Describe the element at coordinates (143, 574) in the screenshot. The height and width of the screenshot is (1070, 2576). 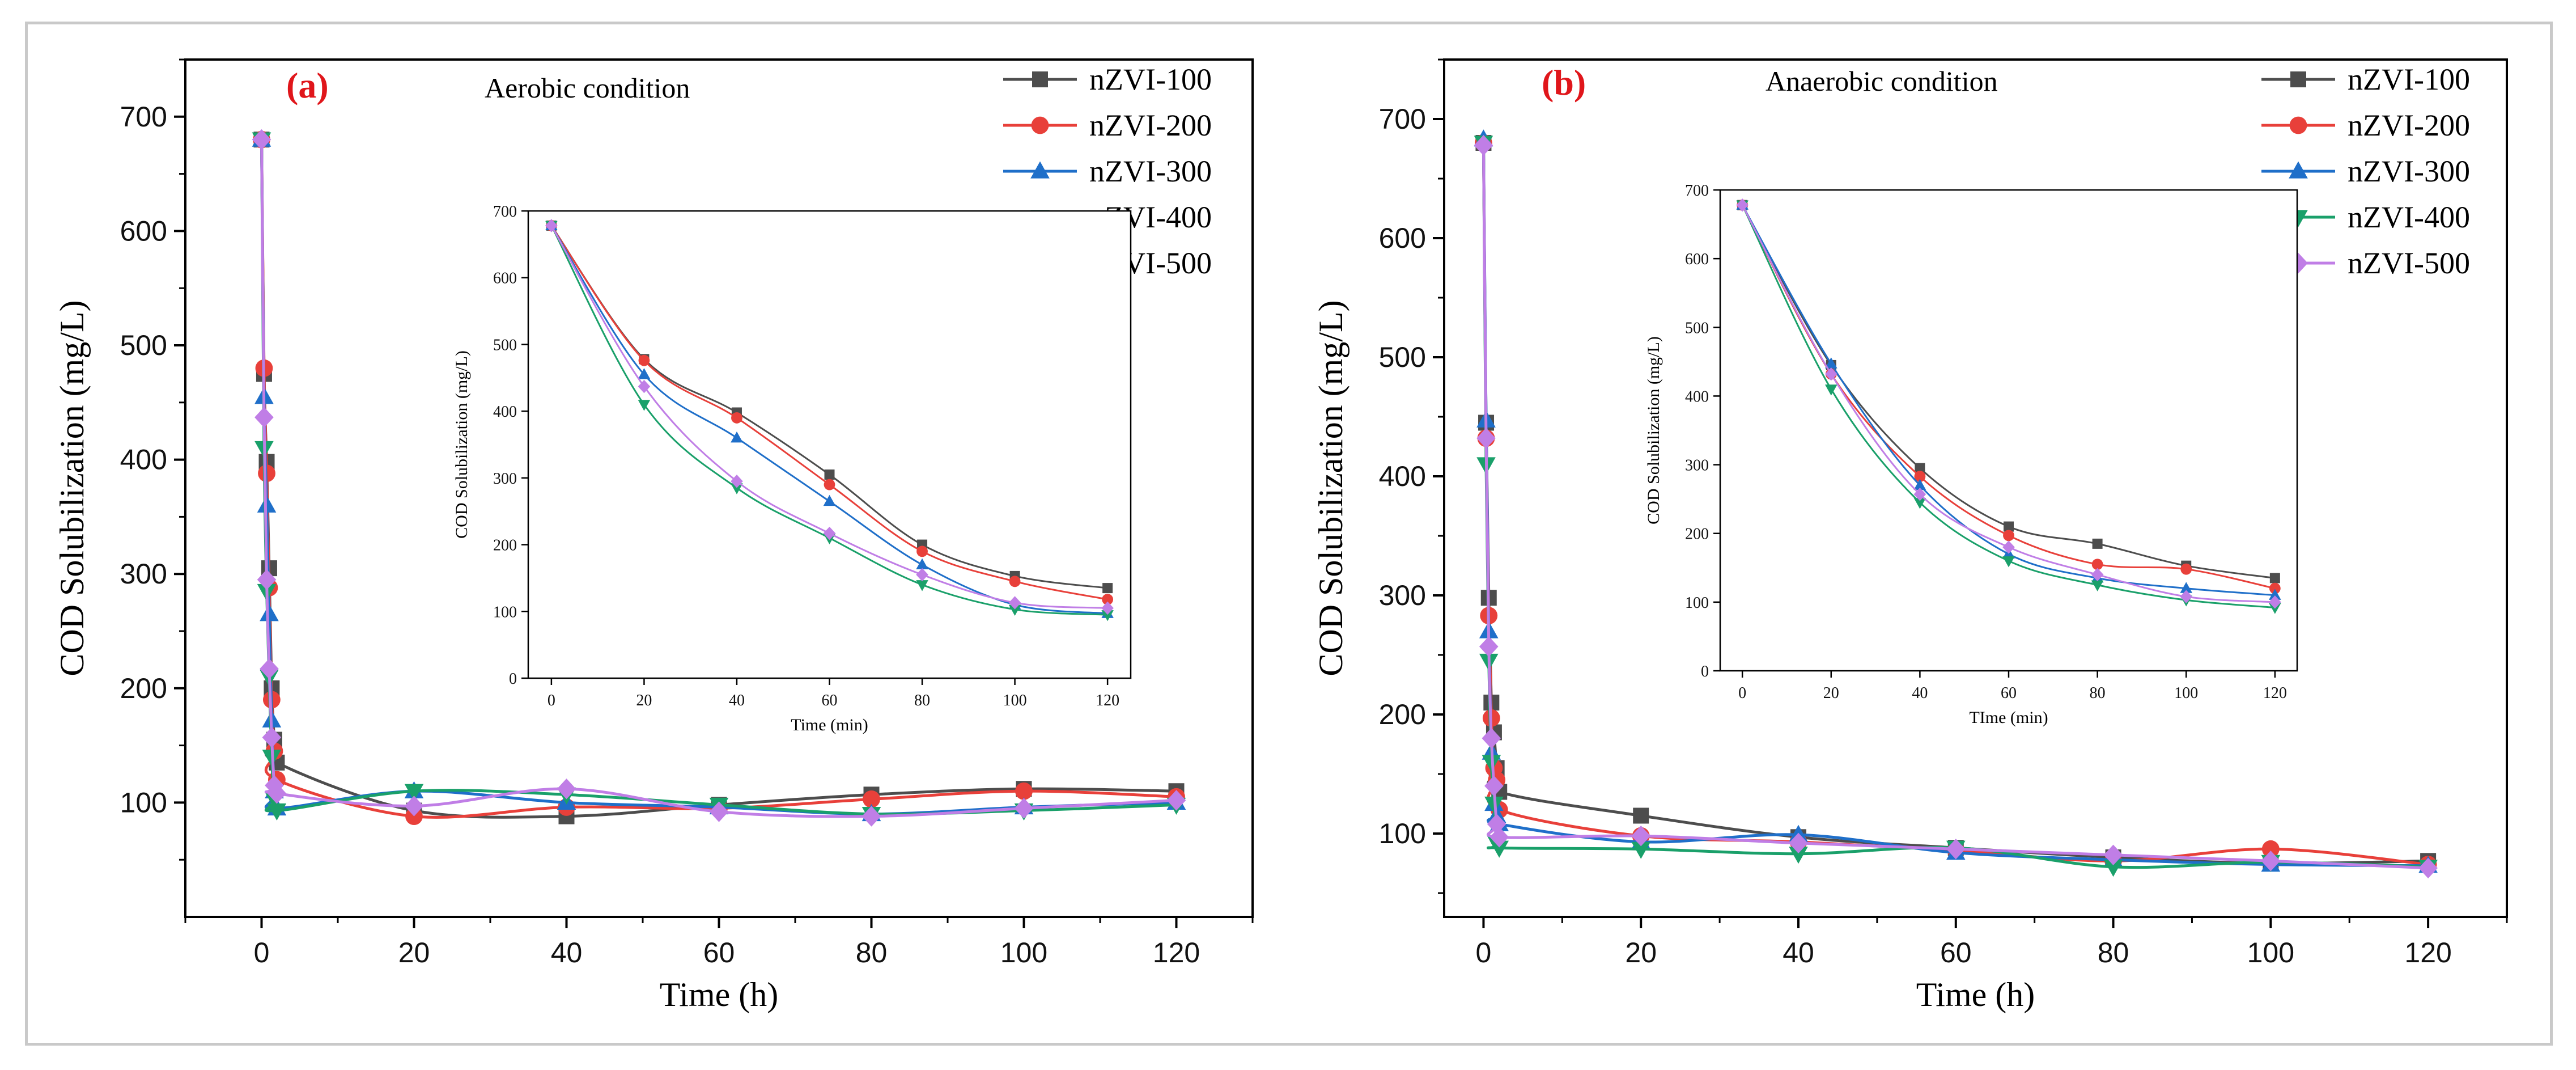
I see `y-tick-label: 300` at that location.